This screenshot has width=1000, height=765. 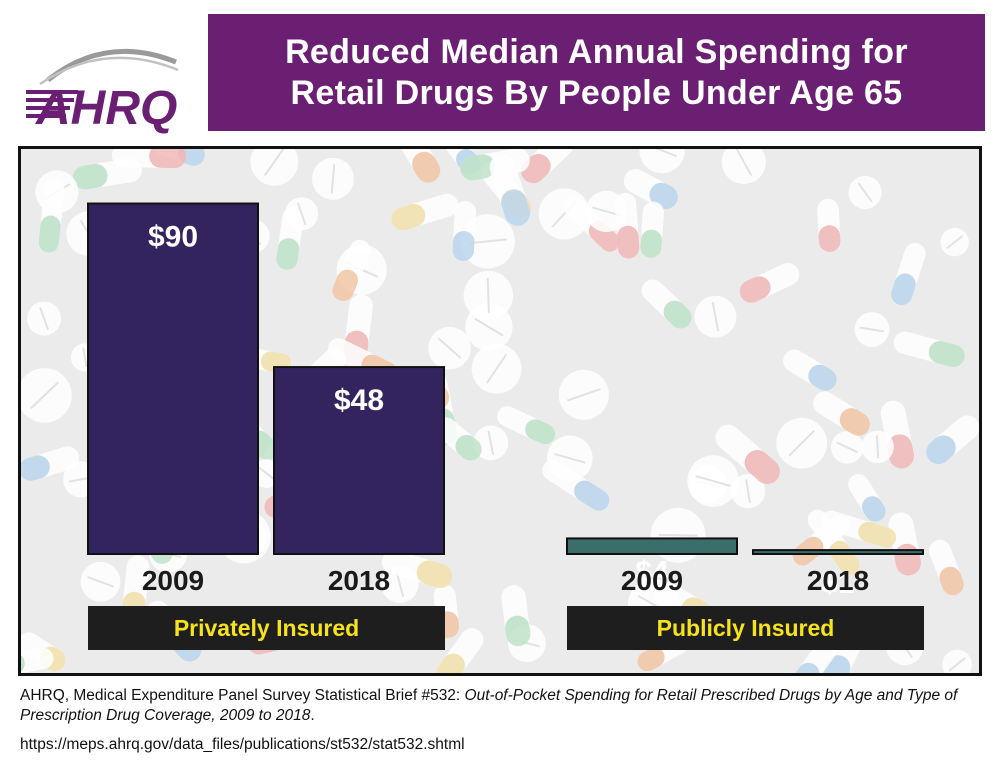 What do you see at coordinates (652, 571) in the screenshot?
I see `value-label-public-2009: $4` at bounding box center [652, 571].